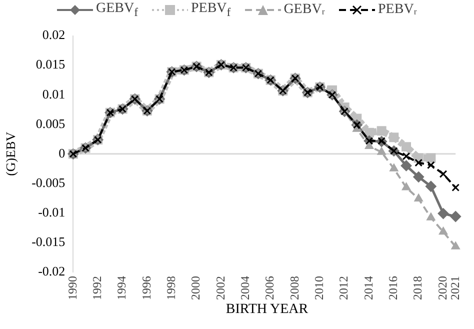  I want to click on x-tick-label: 2010, so click(319, 288).